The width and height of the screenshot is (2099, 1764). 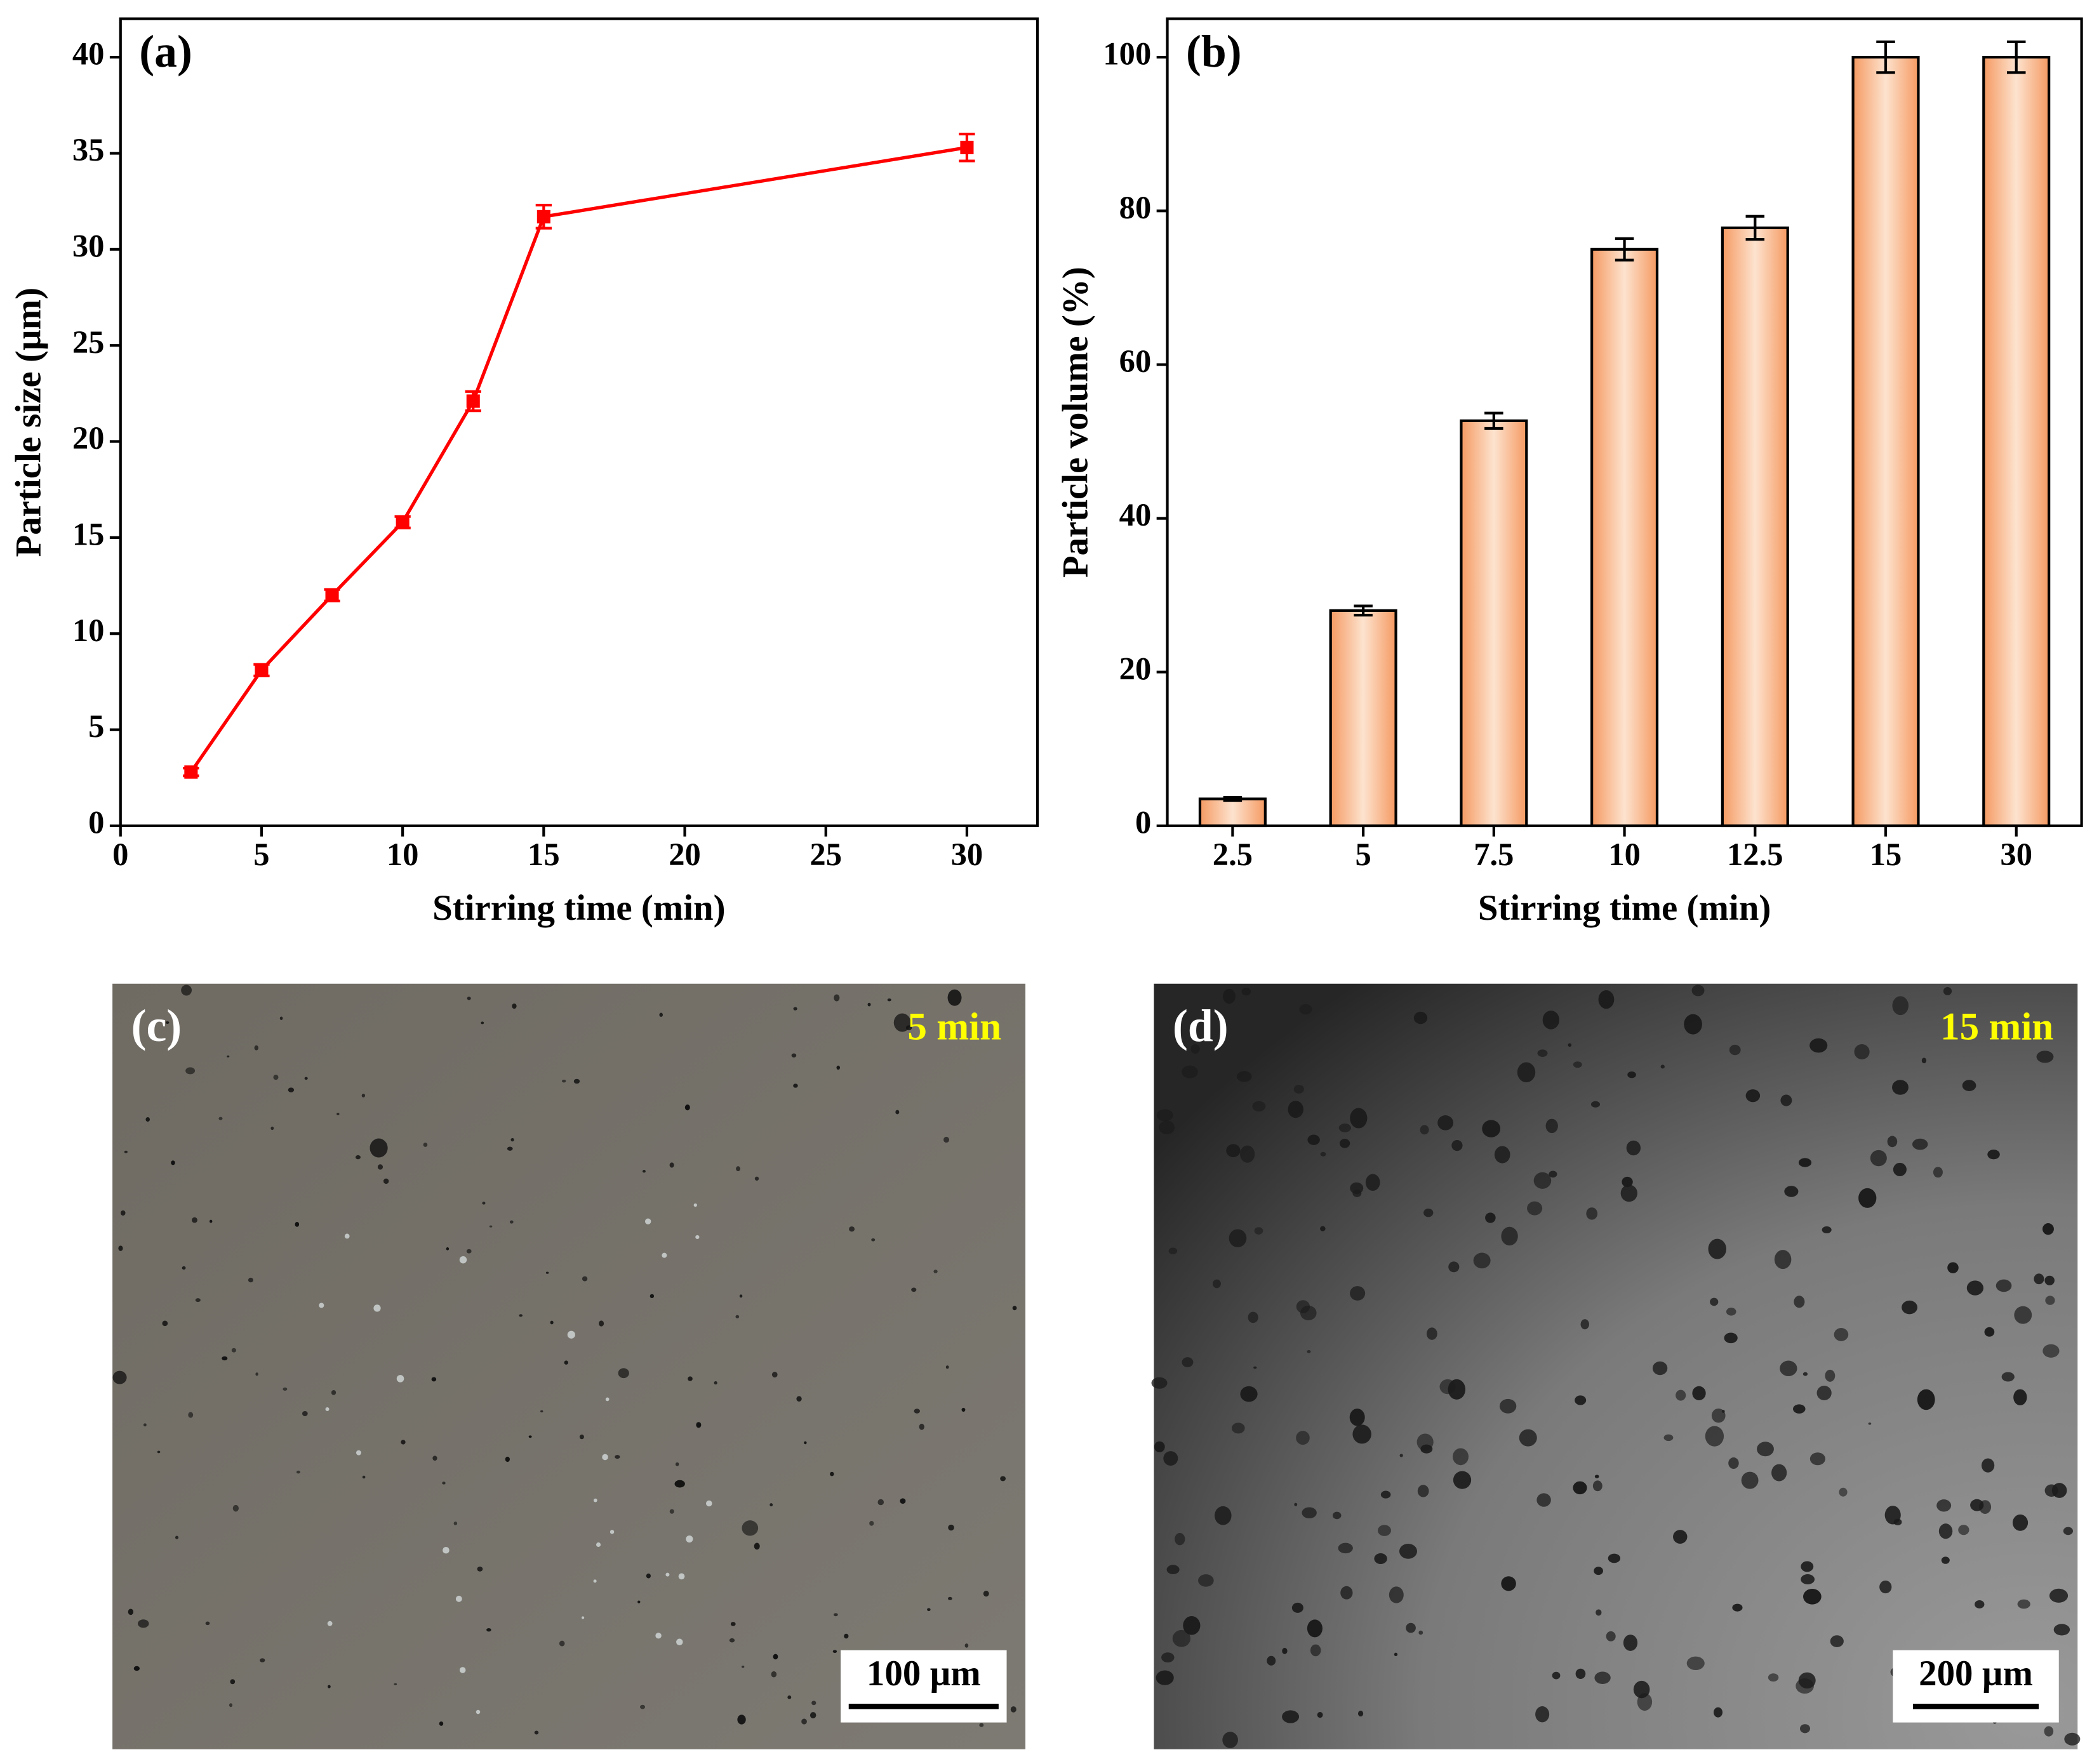 What do you see at coordinates (165, 51) in the screenshot?
I see `panel-label: (a)` at bounding box center [165, 51].